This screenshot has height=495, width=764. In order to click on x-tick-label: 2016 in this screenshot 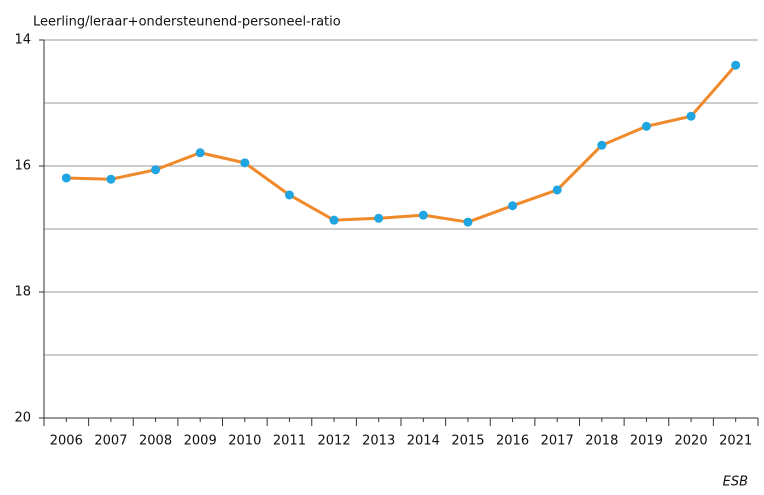, I will do `click(512, 441)`.